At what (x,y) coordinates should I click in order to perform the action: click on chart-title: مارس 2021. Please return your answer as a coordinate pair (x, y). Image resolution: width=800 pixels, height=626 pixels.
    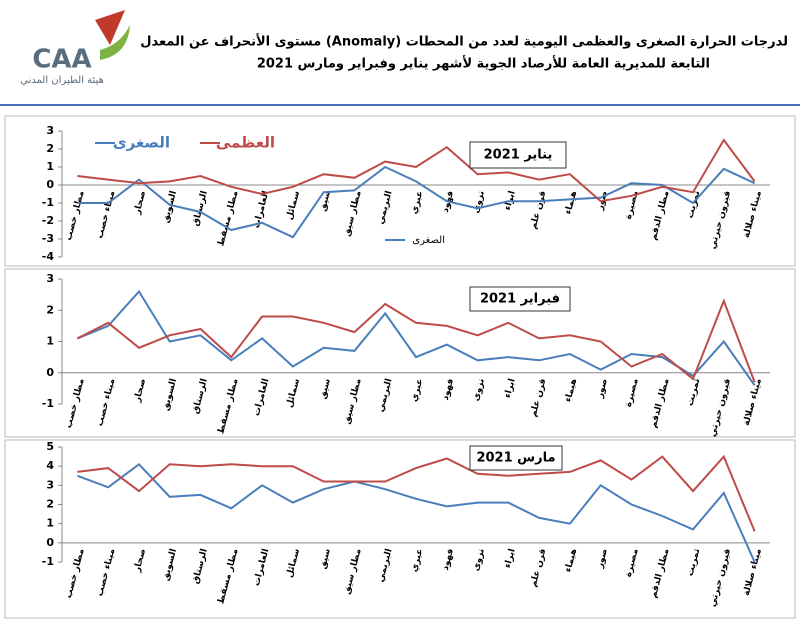
    Looking at the image, I should click on (515, 458).